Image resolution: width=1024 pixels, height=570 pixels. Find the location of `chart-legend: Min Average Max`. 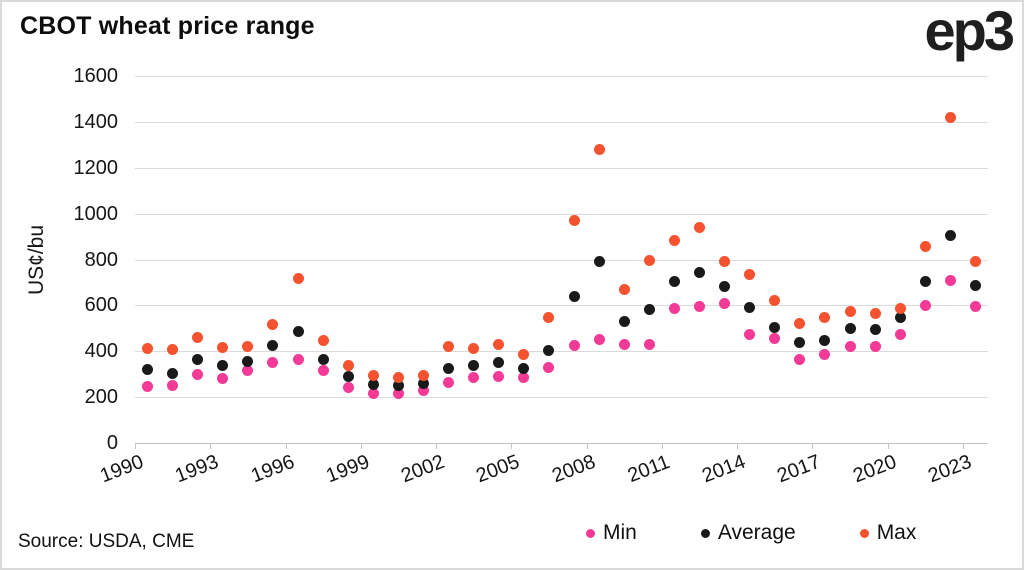

chart-legend: Min Average Max is located at coordinates (751, 533).